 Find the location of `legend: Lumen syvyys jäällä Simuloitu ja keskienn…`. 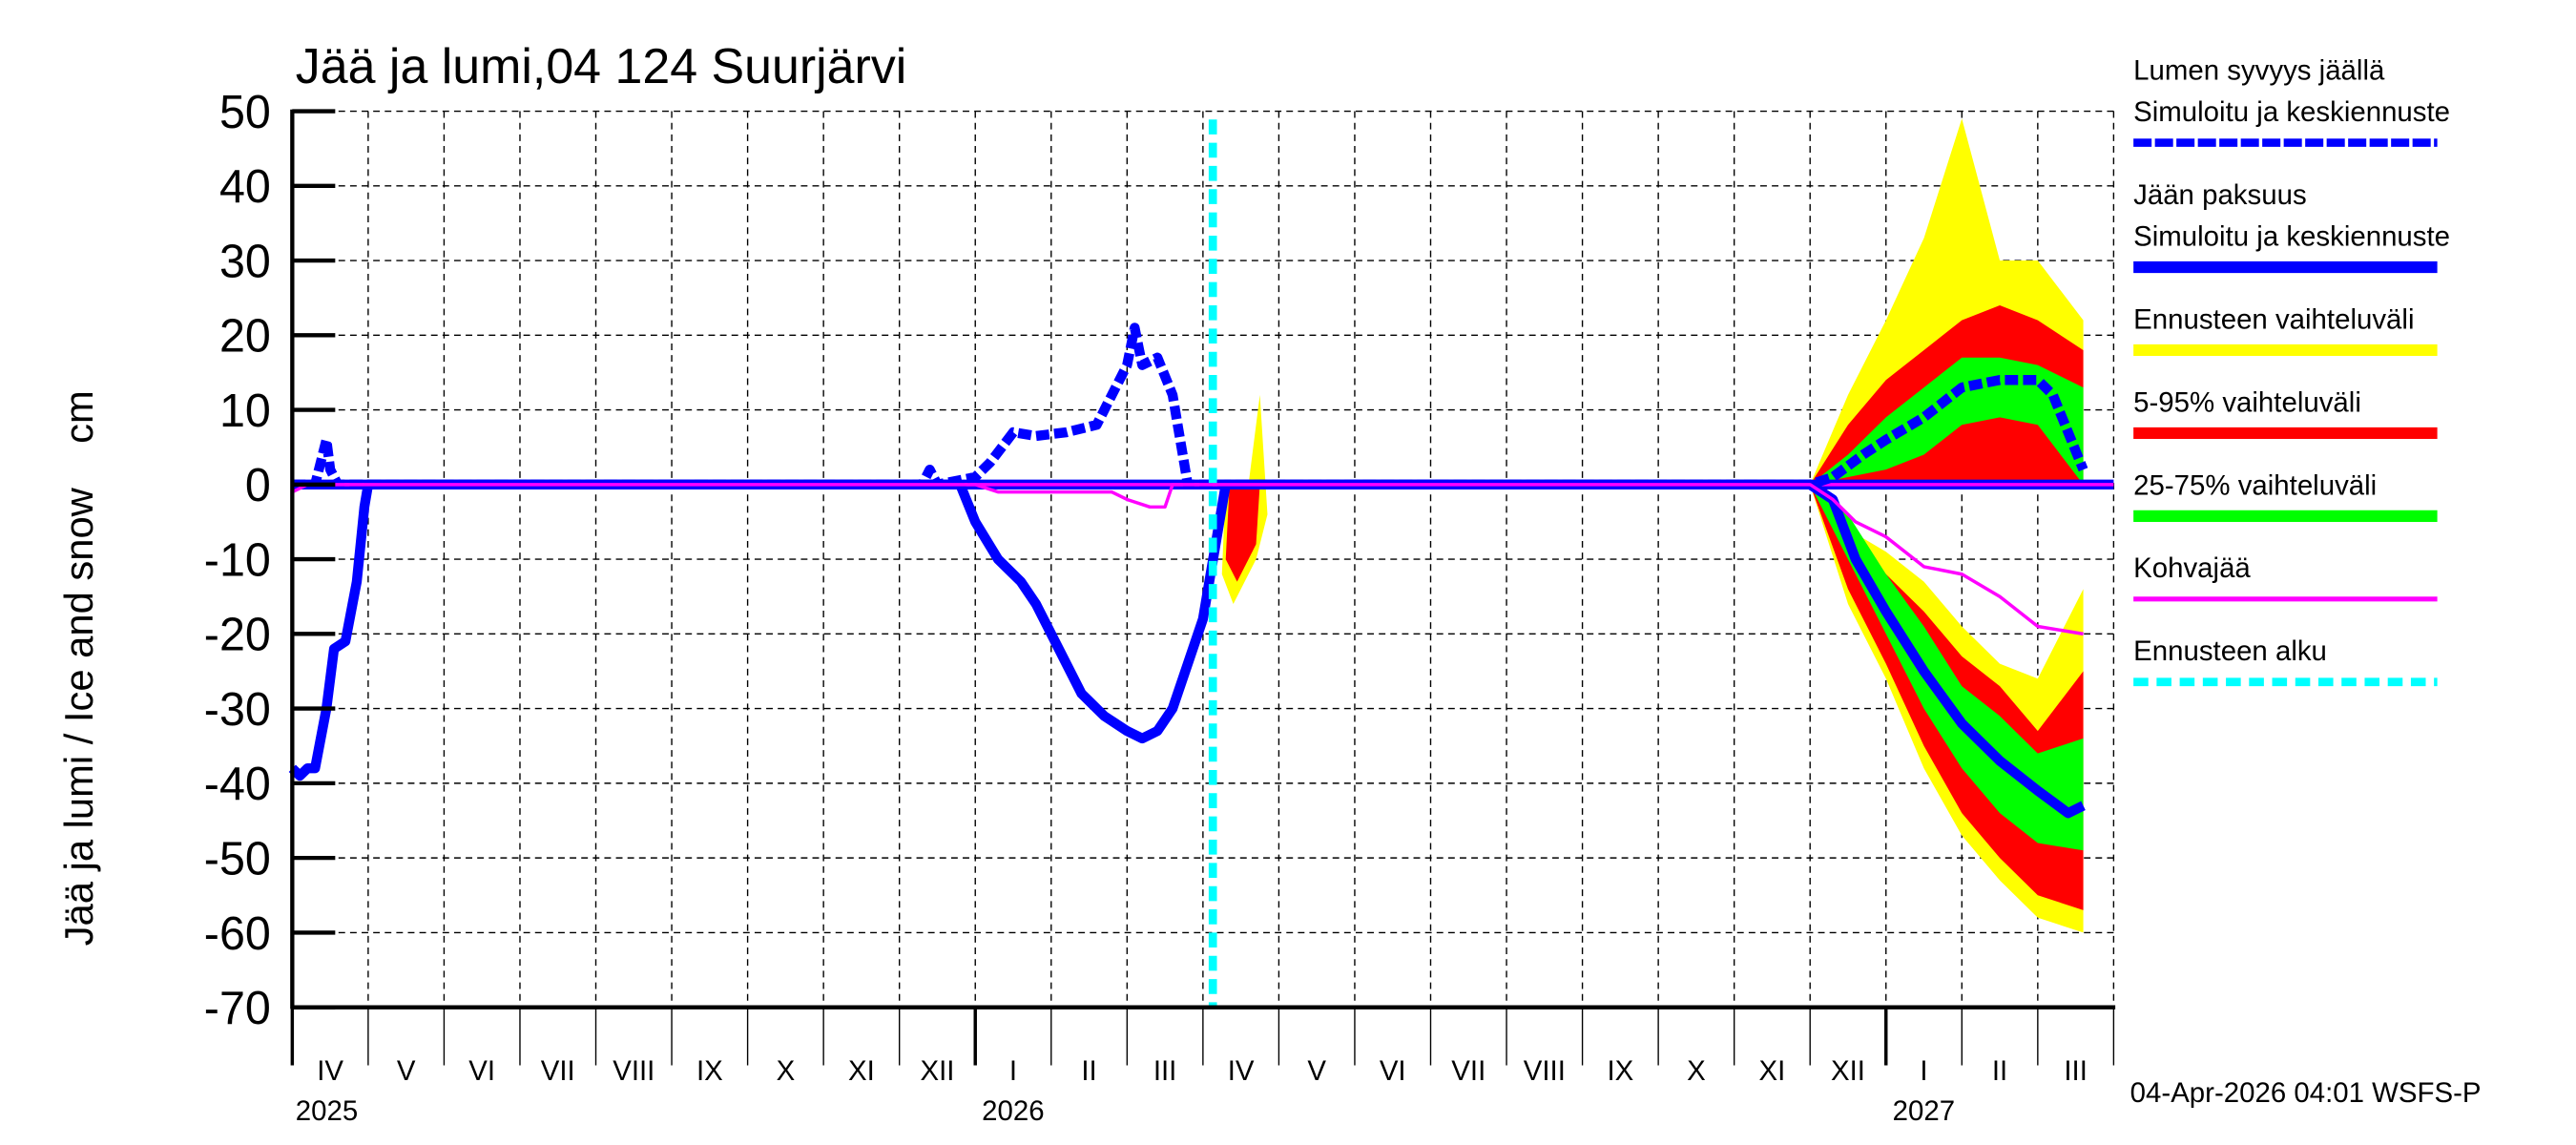

legend: Lumen syvyys jäällä Simuloitu ja keskienn… is located at coordinates (2291, 370).